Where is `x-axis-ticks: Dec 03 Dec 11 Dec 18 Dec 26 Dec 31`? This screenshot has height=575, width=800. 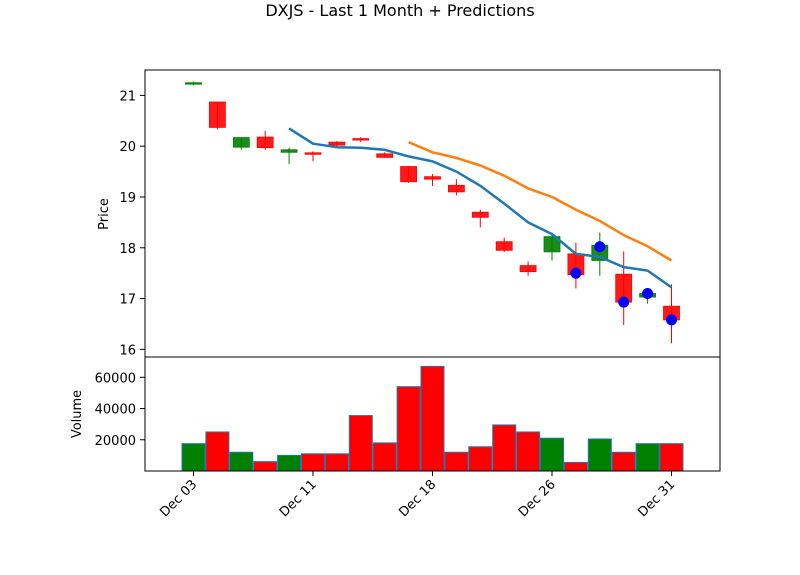 x-axis-ticks: Dec 03 Dec 11 Dec 18 Dec 26 Dec 31 is located at coordinates (417, 495).